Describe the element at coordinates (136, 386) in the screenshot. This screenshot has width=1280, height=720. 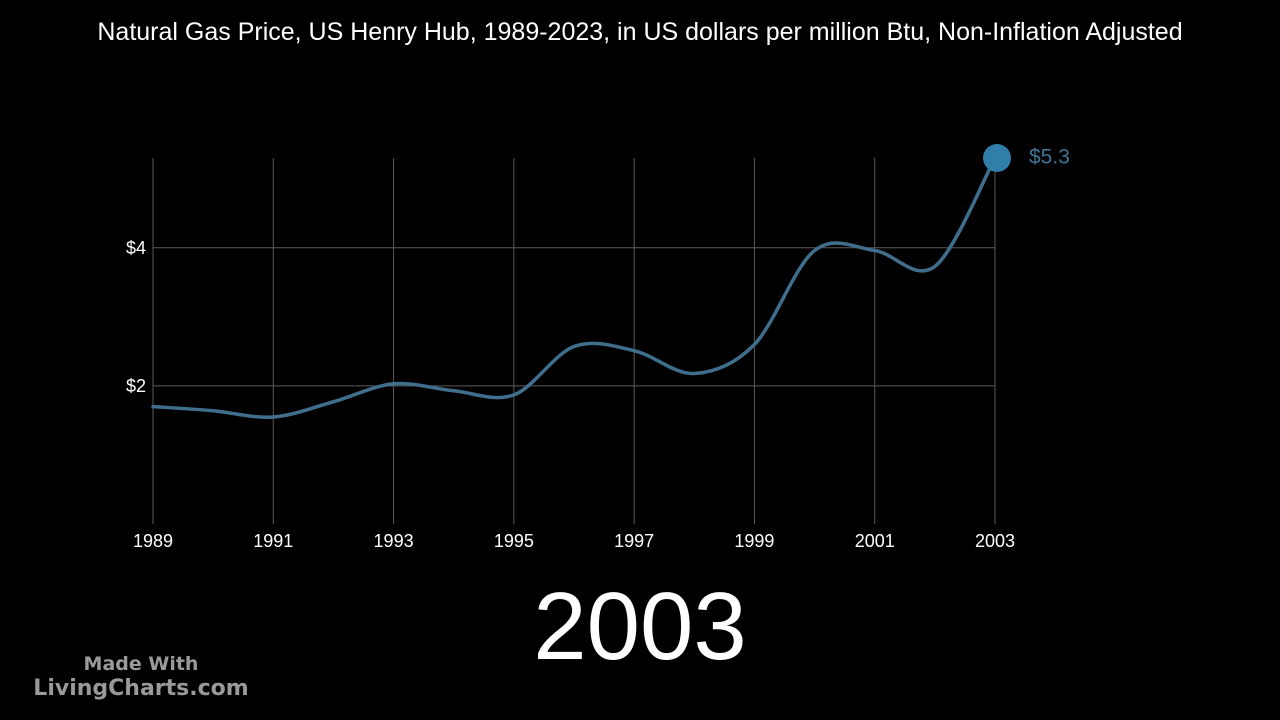
I see `y-tick-label: $2` at that location.